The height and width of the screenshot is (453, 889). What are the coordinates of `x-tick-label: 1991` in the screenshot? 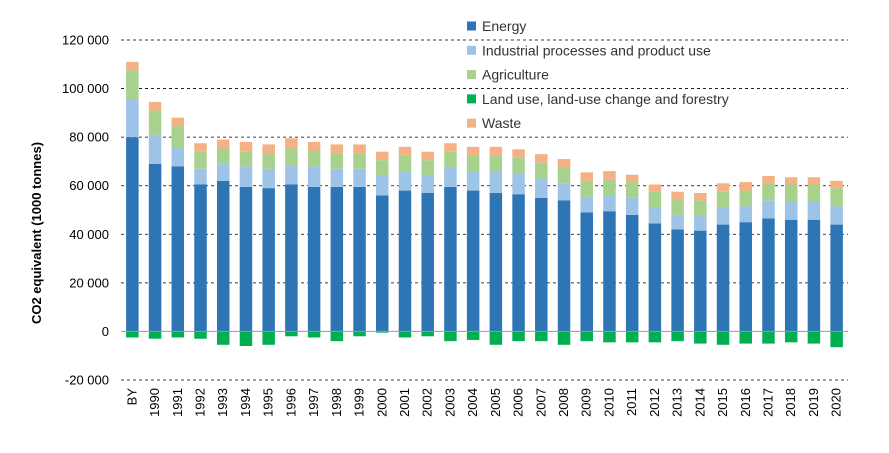 It's located at (177, 402).